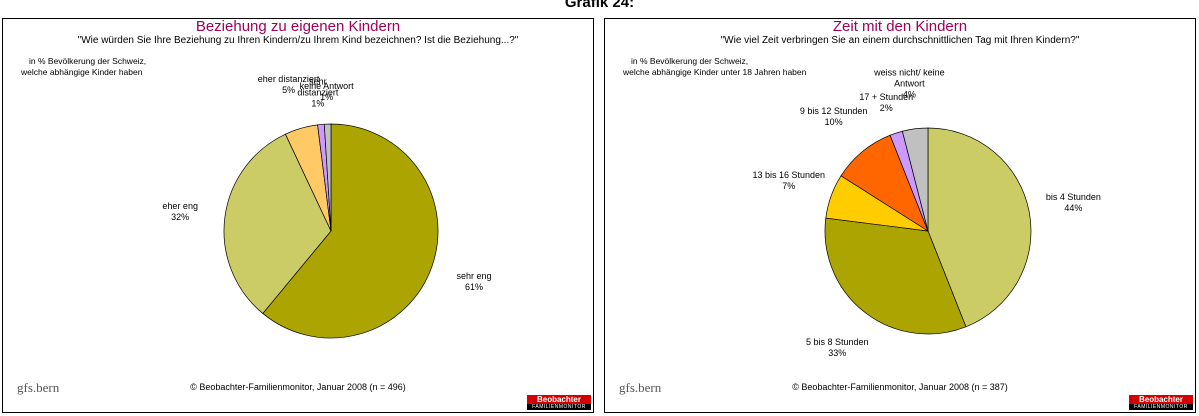 The image size is (1199, 416). What do you see at coordinates (1073, 208) in the screenshot?
I see `value-label: 44%` at bounding box center [1073, 208].